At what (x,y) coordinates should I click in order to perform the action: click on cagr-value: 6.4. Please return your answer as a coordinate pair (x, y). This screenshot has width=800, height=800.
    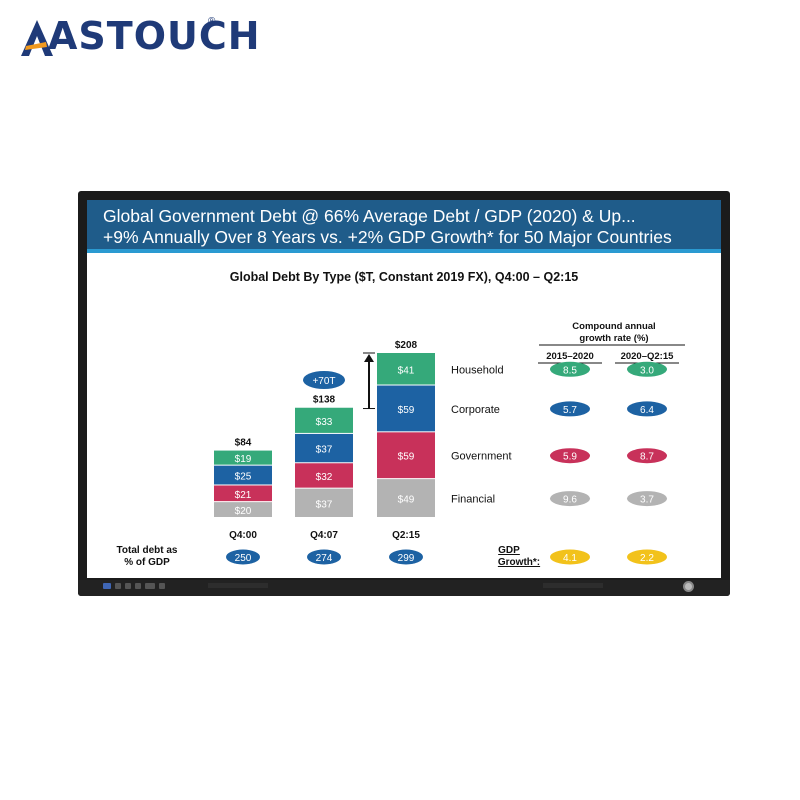
    Looking at the image, I should click on (647, 410).